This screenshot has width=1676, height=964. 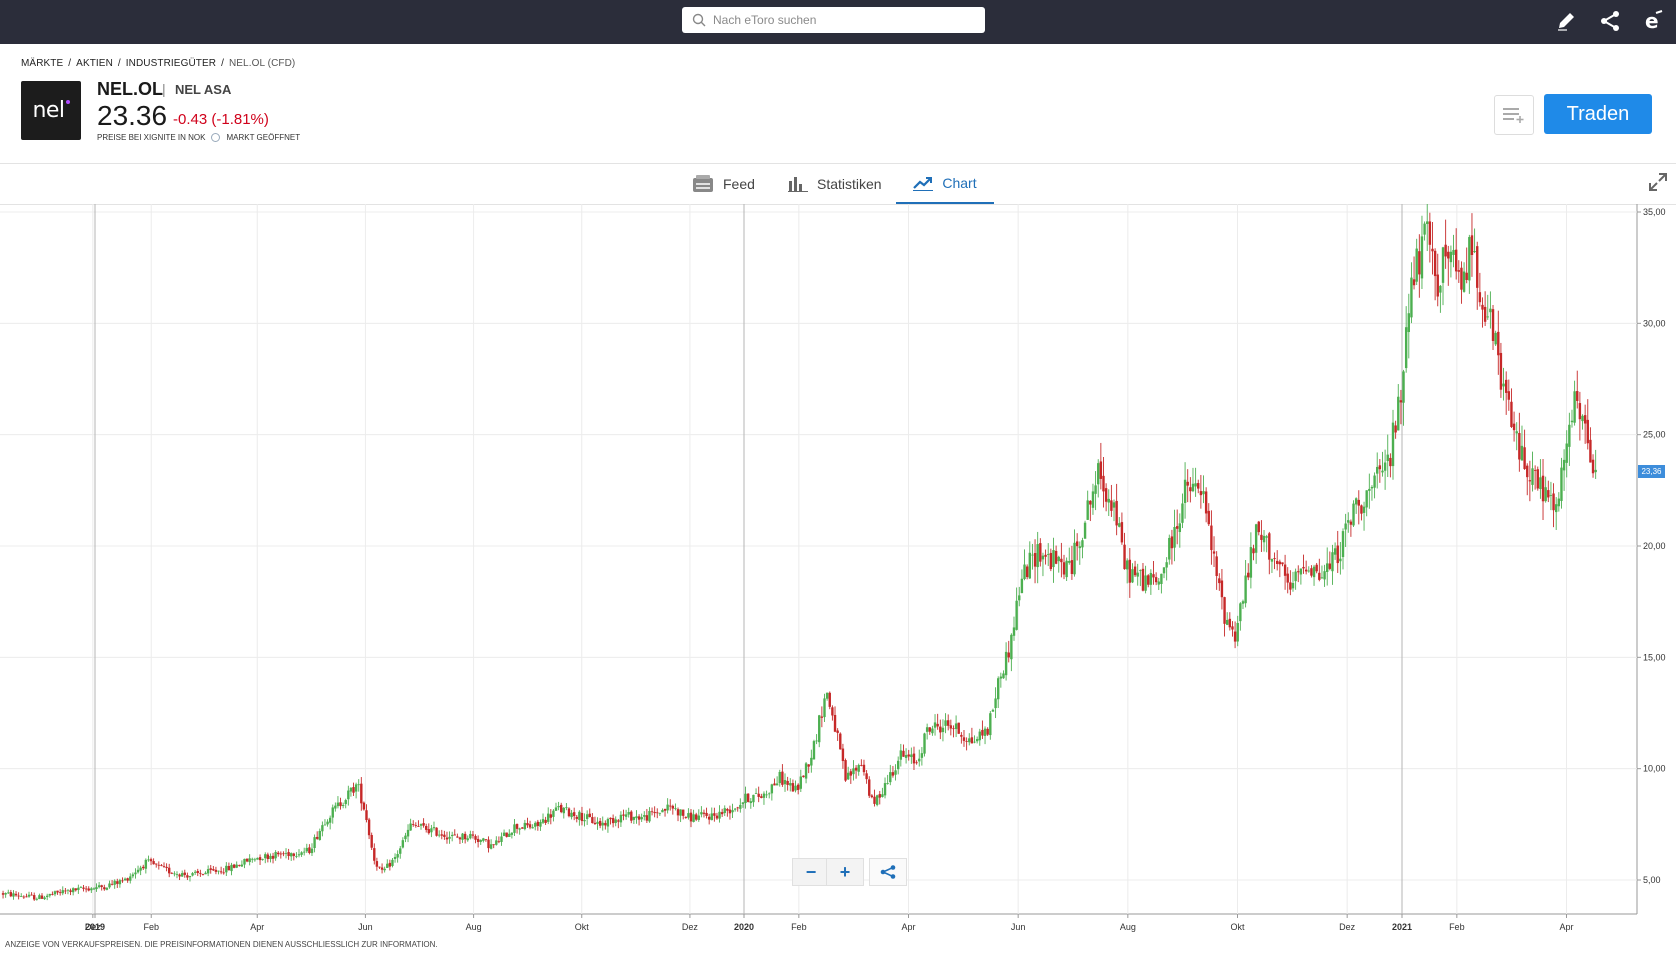 I want to click on breadcrumb-stocks: AKTIEN, so click(x=94, y=63).